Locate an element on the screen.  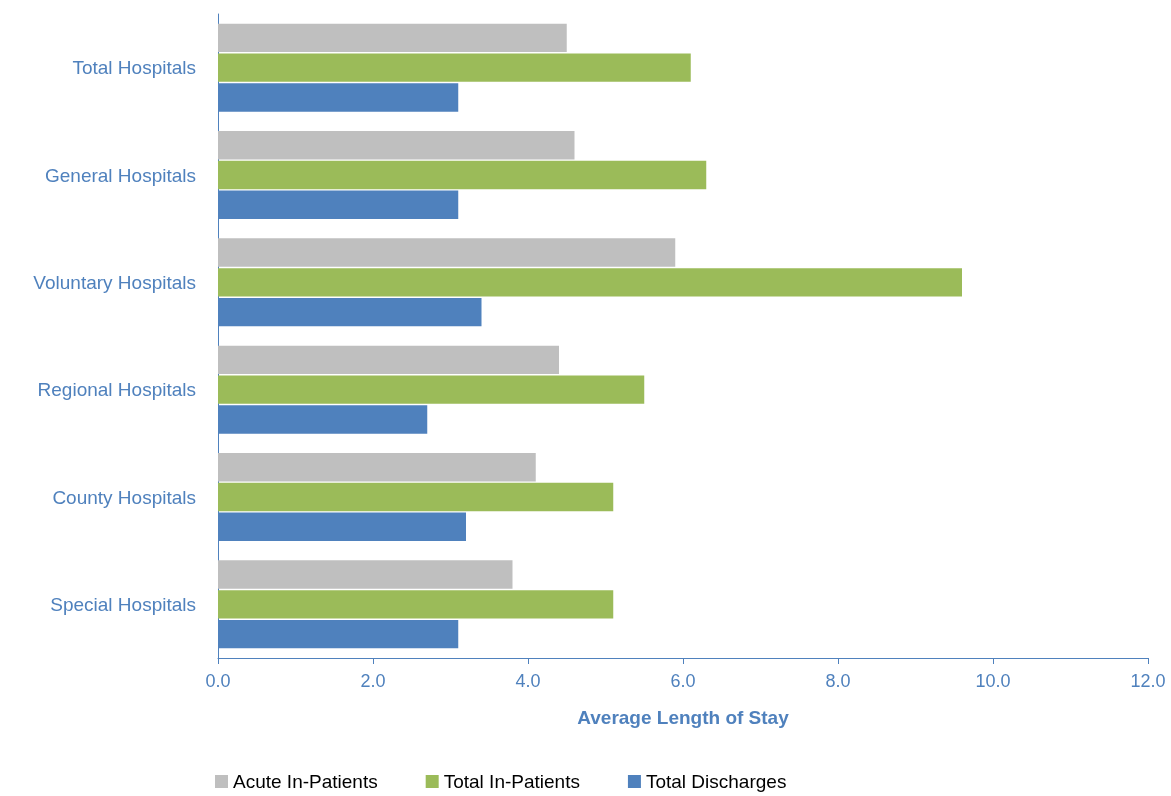
x-tick-label: 0.0 is located at coordinates (218, 681).